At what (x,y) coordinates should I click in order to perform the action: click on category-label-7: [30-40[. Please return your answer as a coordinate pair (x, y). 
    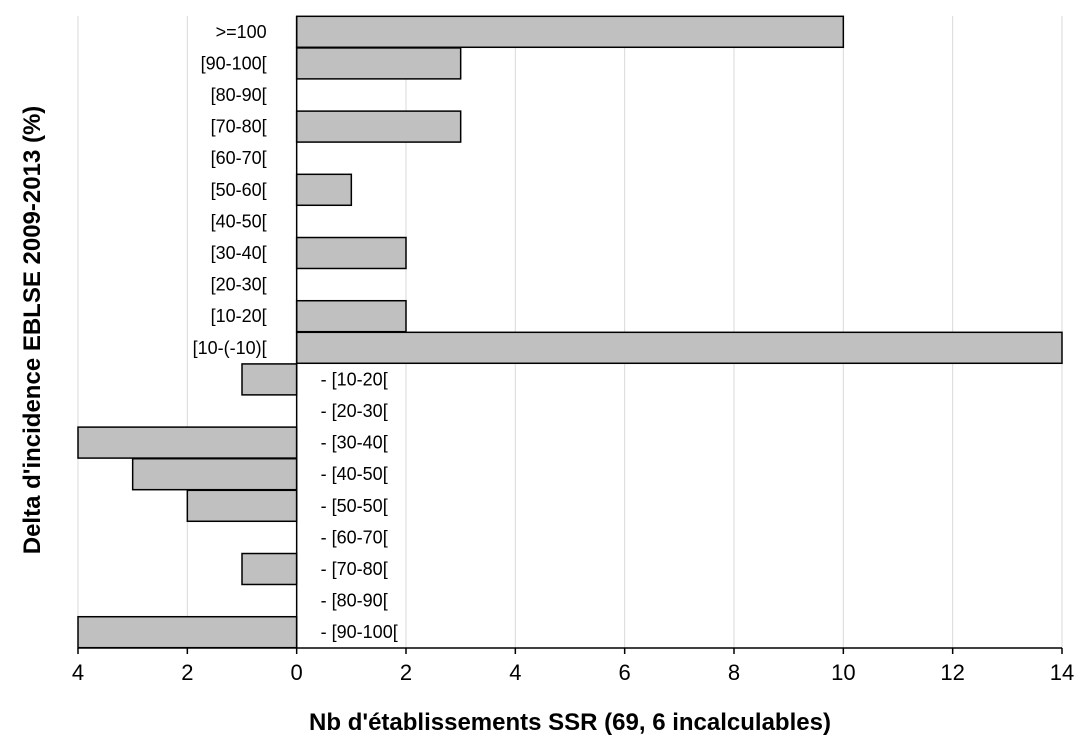
    Looking at the image, I should click on (239, 253).